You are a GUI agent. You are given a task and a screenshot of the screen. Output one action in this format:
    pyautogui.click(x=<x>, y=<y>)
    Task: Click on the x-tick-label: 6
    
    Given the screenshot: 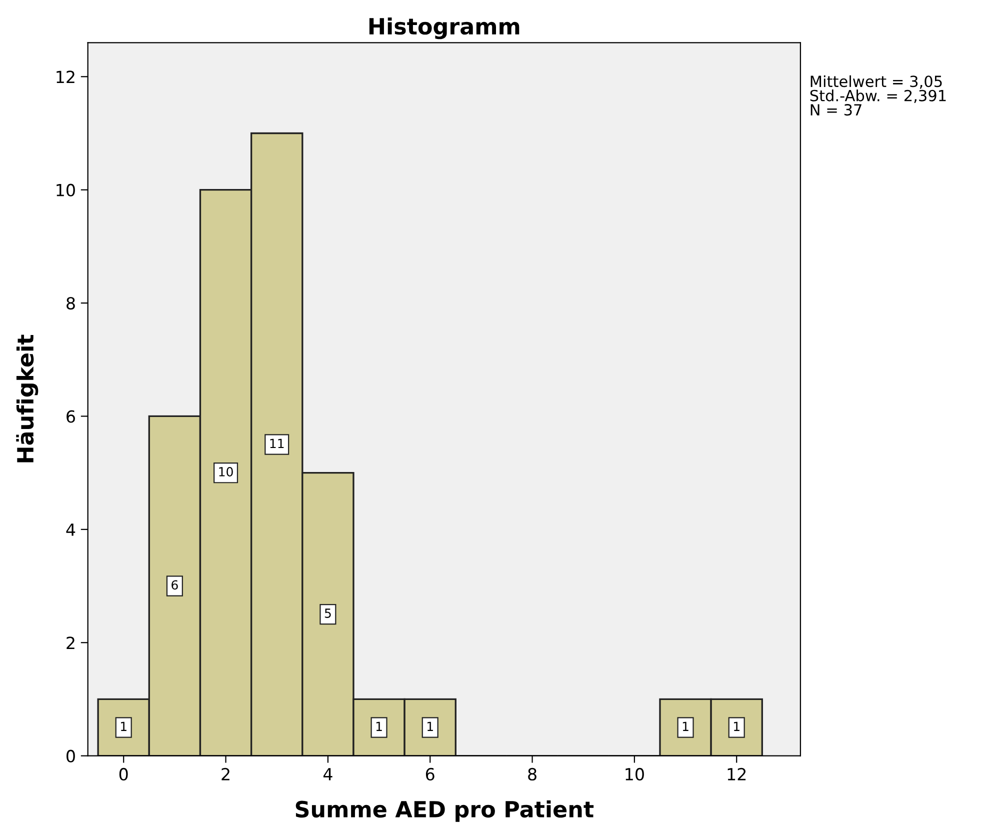 What is the action you would take?
    pyautogui.click(x=430, y=774)
    